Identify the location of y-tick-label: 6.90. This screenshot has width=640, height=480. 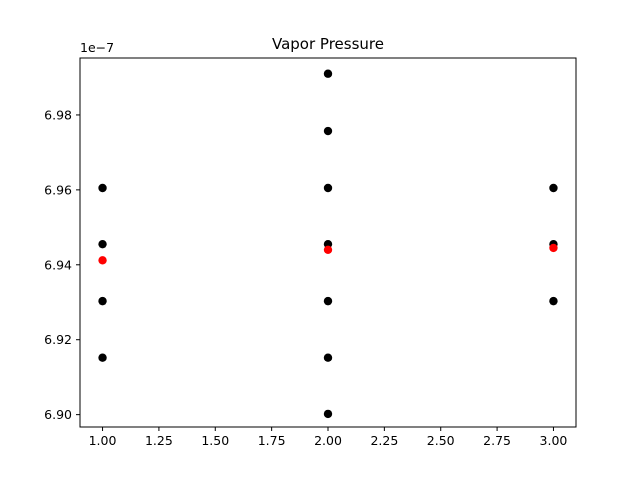
(58, 414).